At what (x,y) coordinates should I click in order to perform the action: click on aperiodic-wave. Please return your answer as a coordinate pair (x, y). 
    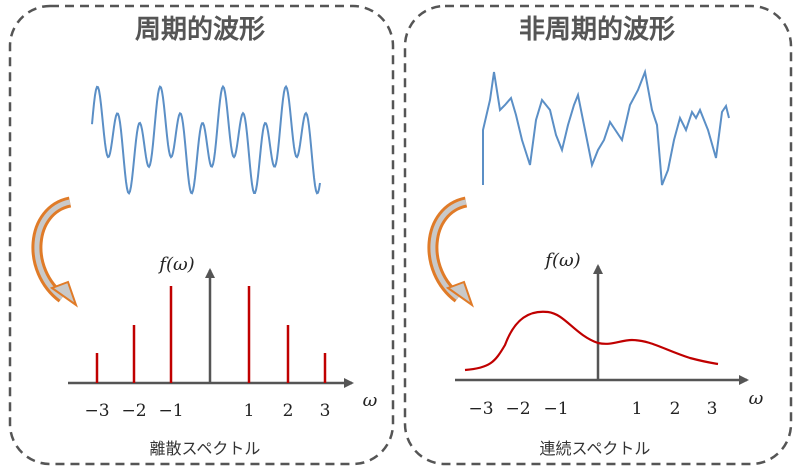
    Looking at the image, I should click on (606, 127).